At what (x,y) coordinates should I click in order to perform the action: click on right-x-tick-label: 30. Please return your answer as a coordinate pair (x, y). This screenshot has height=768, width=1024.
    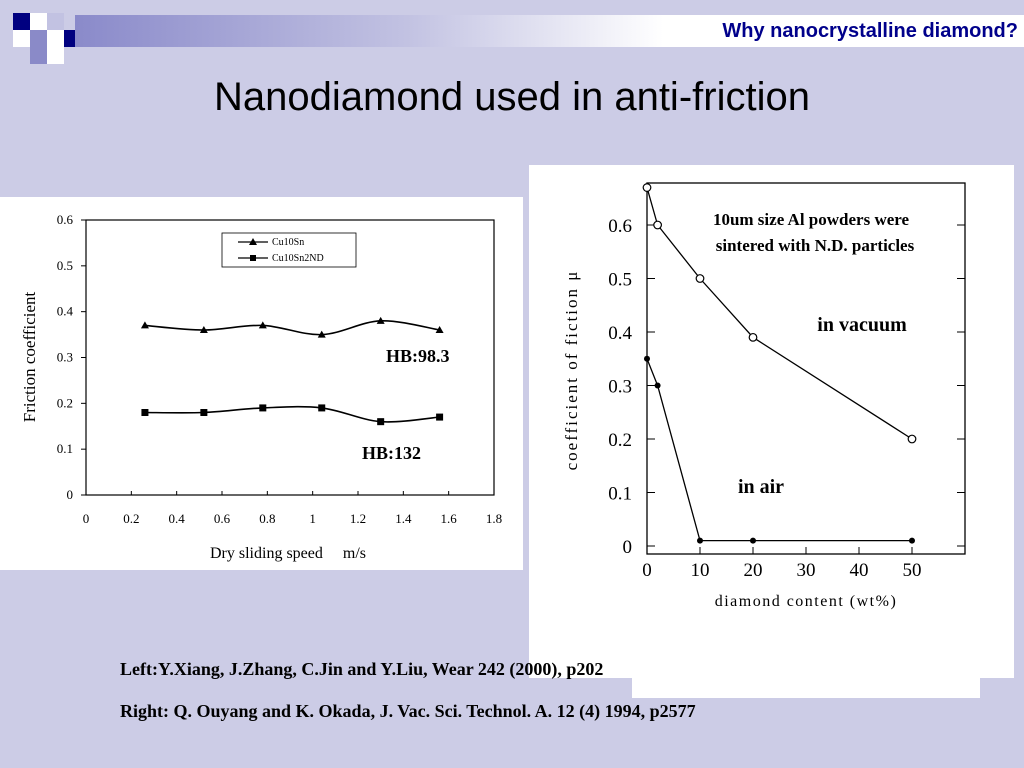
    Looking at the image, I should click on (806, 570).